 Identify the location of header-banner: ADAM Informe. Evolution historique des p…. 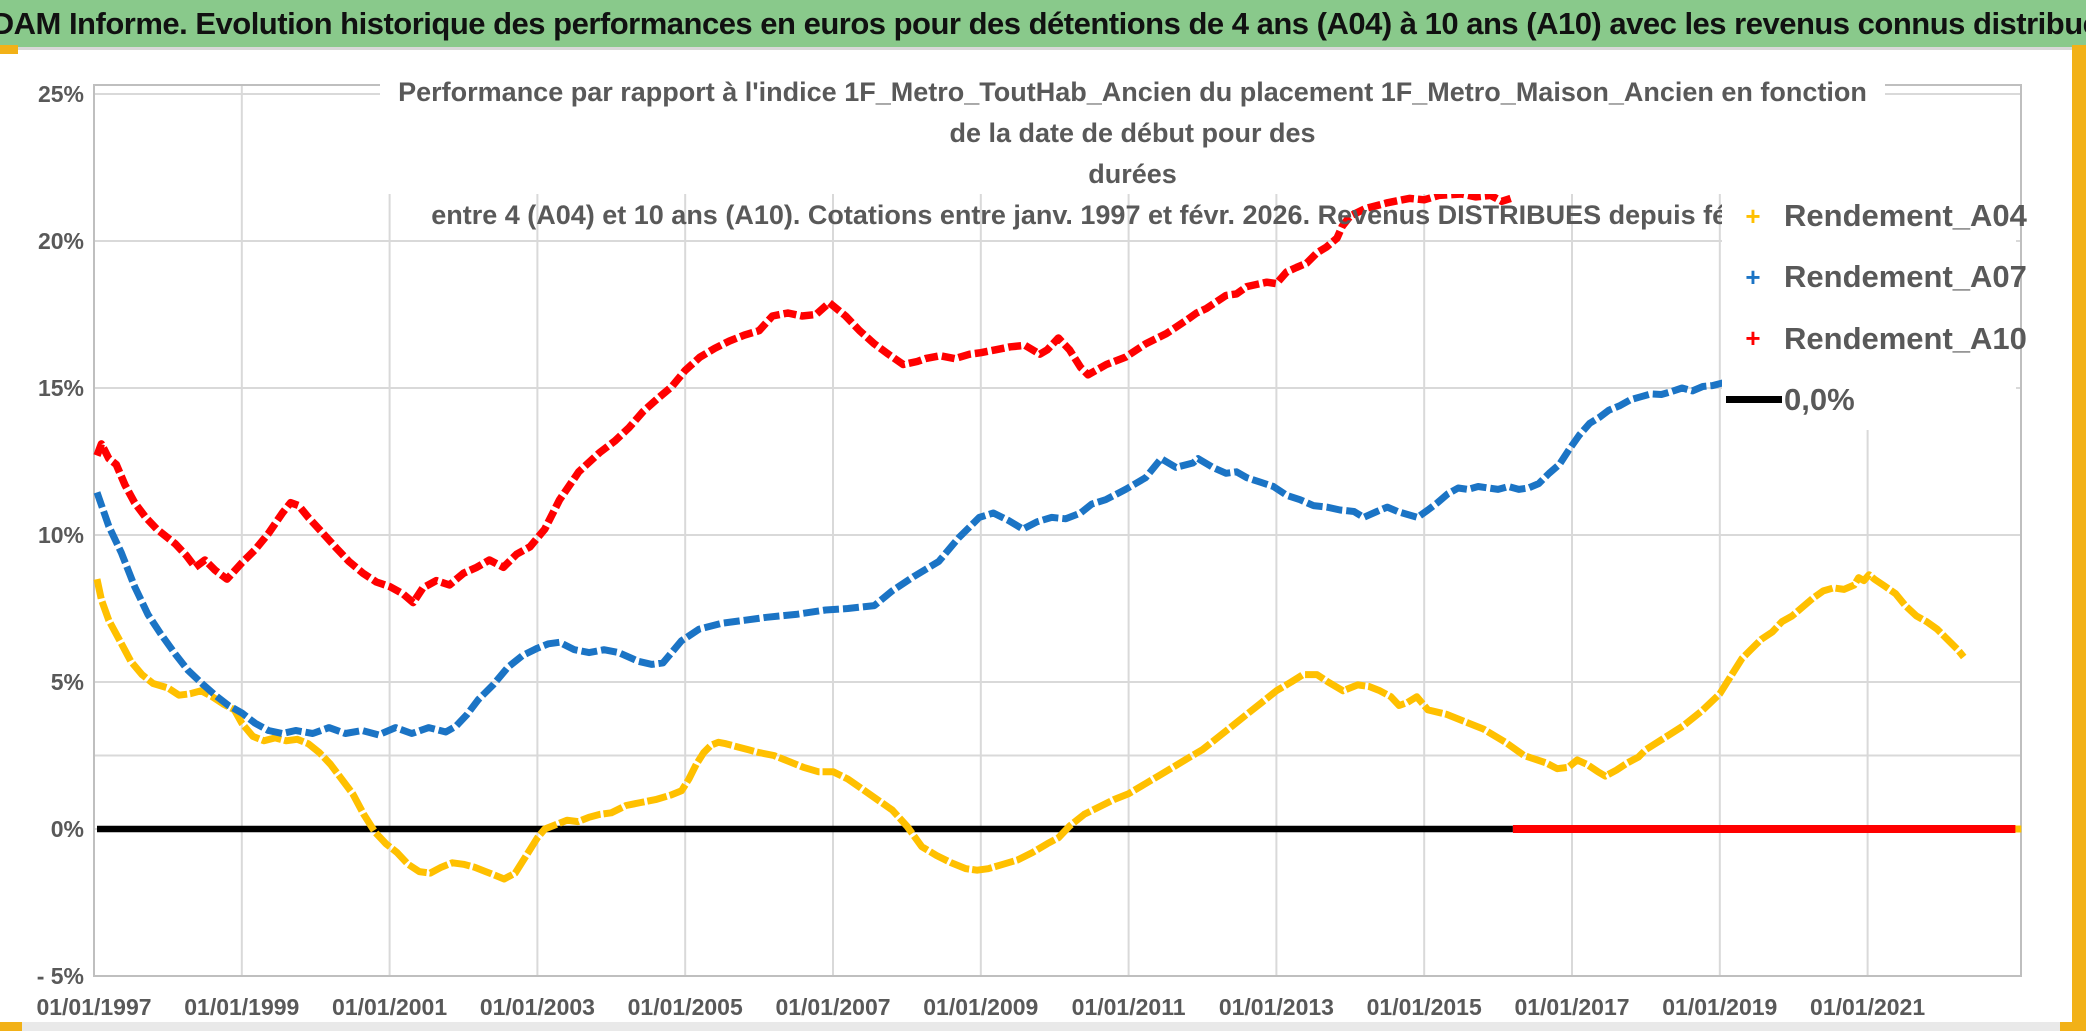
(1043, 23).